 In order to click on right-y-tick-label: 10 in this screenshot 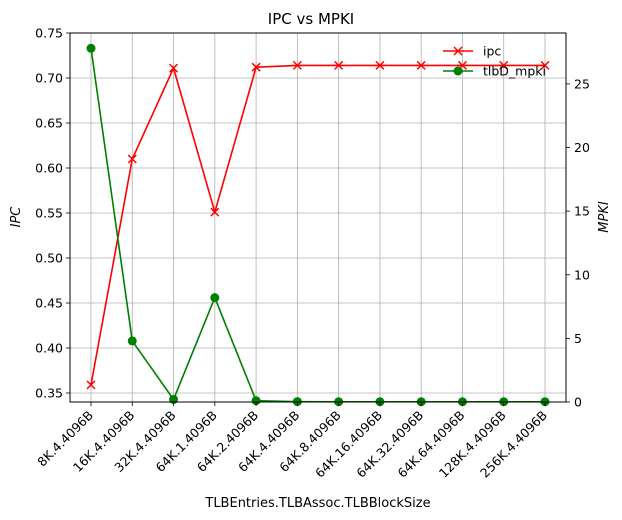, I will do `click(582, 274)`.